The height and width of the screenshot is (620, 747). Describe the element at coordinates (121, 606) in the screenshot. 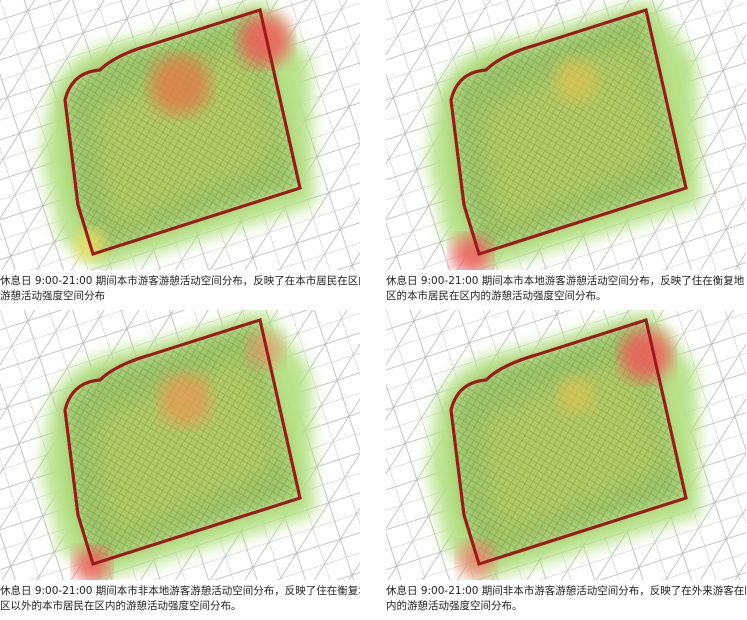

I see `caption-line: 区以外的本市居民在区内的游憩活动强度空间分布。` at that location.